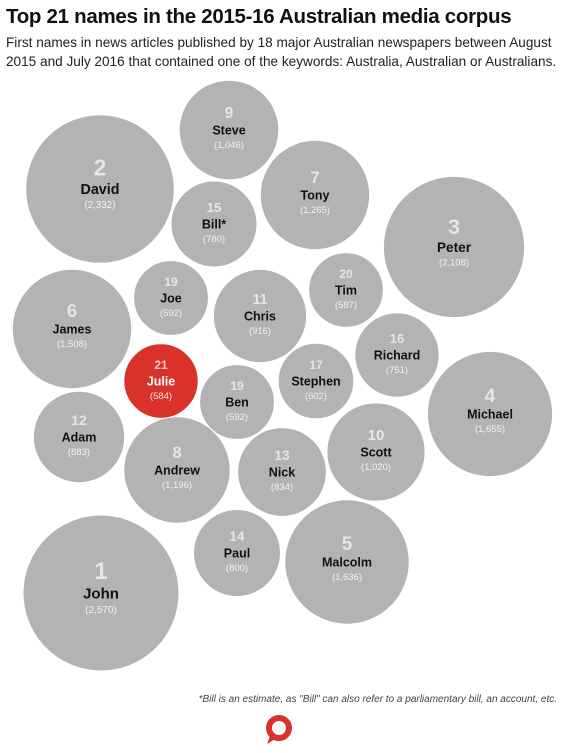  I want to click on bubble-value: (1,020), so click(376, 467).